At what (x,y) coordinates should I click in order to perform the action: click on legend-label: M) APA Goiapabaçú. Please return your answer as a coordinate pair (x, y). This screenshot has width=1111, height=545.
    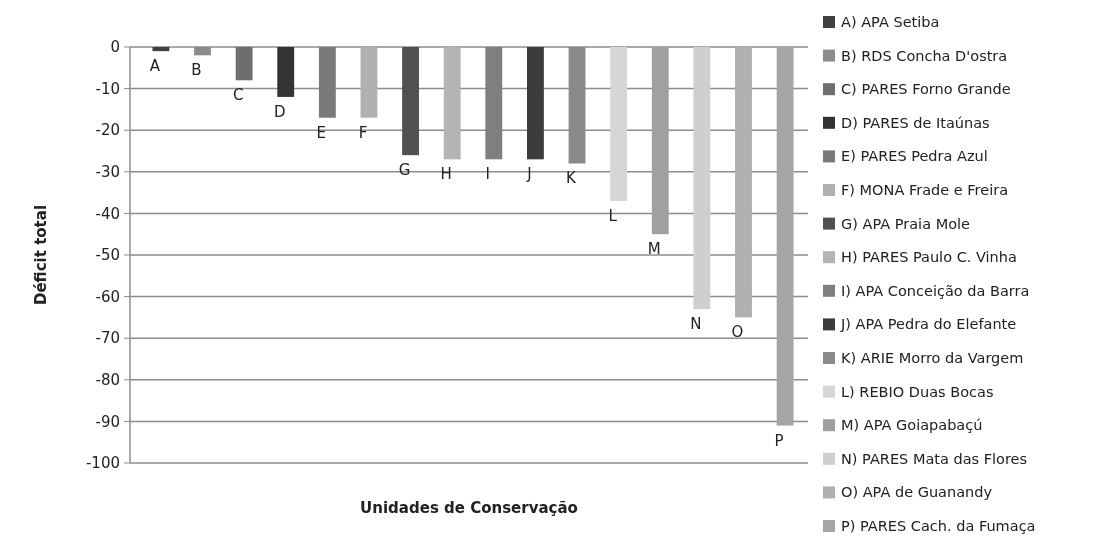
    Looking at the image, I should click on (912, 425).